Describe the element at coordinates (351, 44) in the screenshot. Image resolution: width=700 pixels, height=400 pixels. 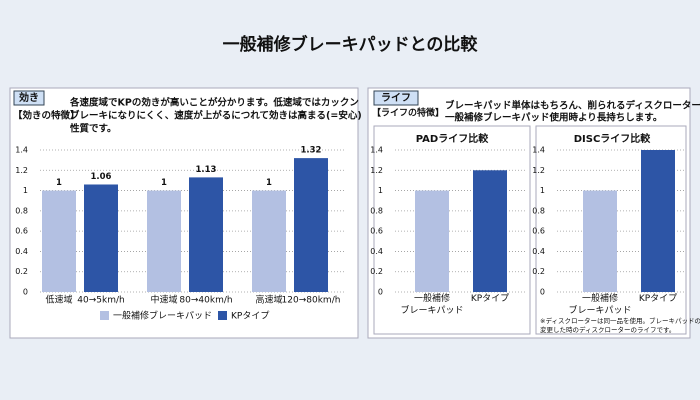
I see `page-title: 一般補修ブレーキパッドとの比較` at that location.